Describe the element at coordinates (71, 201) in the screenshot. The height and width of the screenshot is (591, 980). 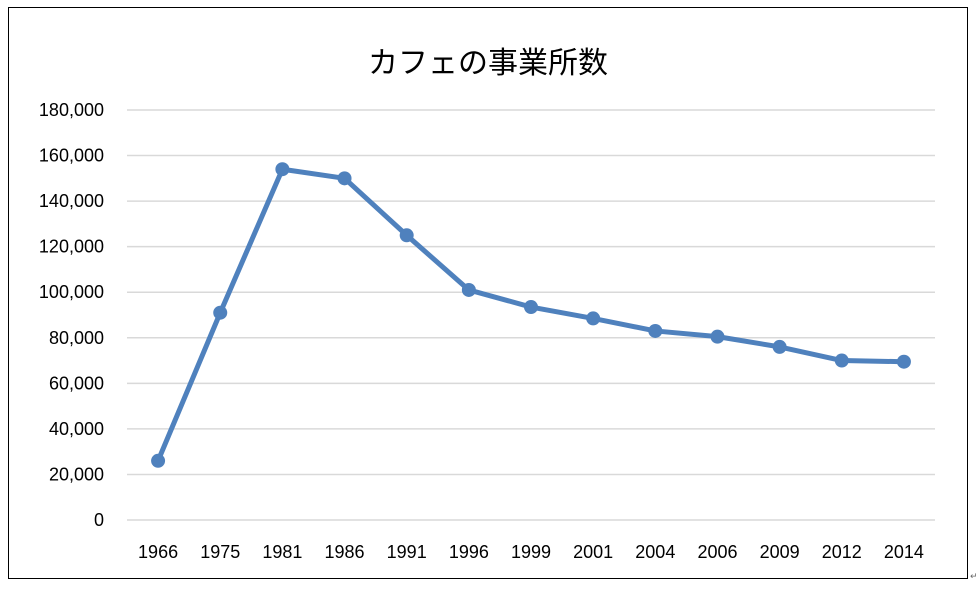
I see `y-tick-label: 140,000` at that location.